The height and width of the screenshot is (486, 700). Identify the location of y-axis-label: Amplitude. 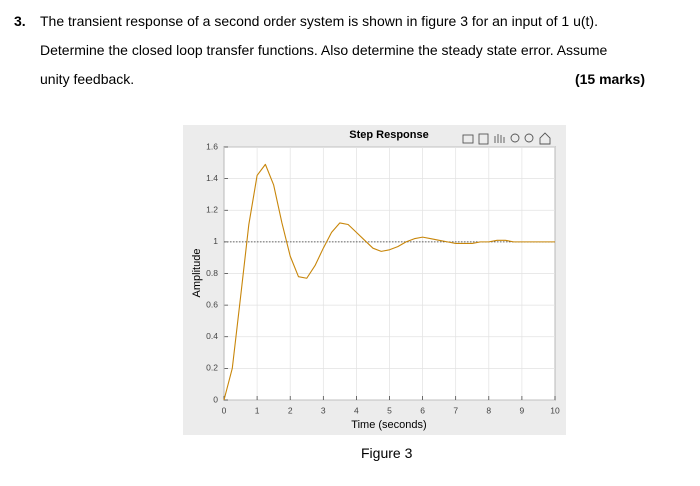
(197, 273).